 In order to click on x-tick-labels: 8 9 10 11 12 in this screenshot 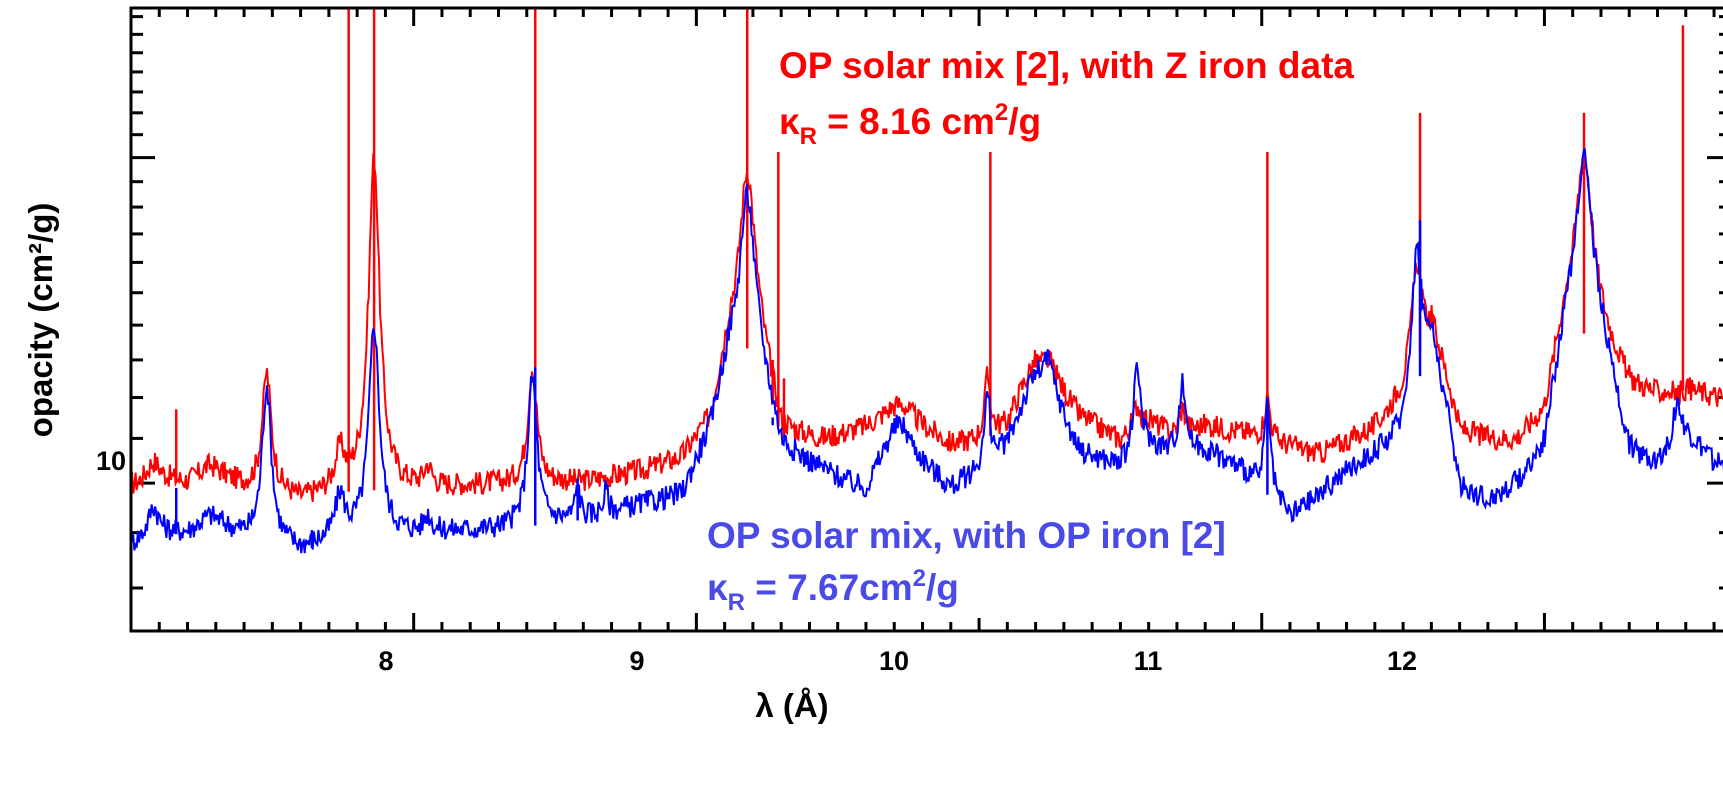, I will do `click(897, 661)`.